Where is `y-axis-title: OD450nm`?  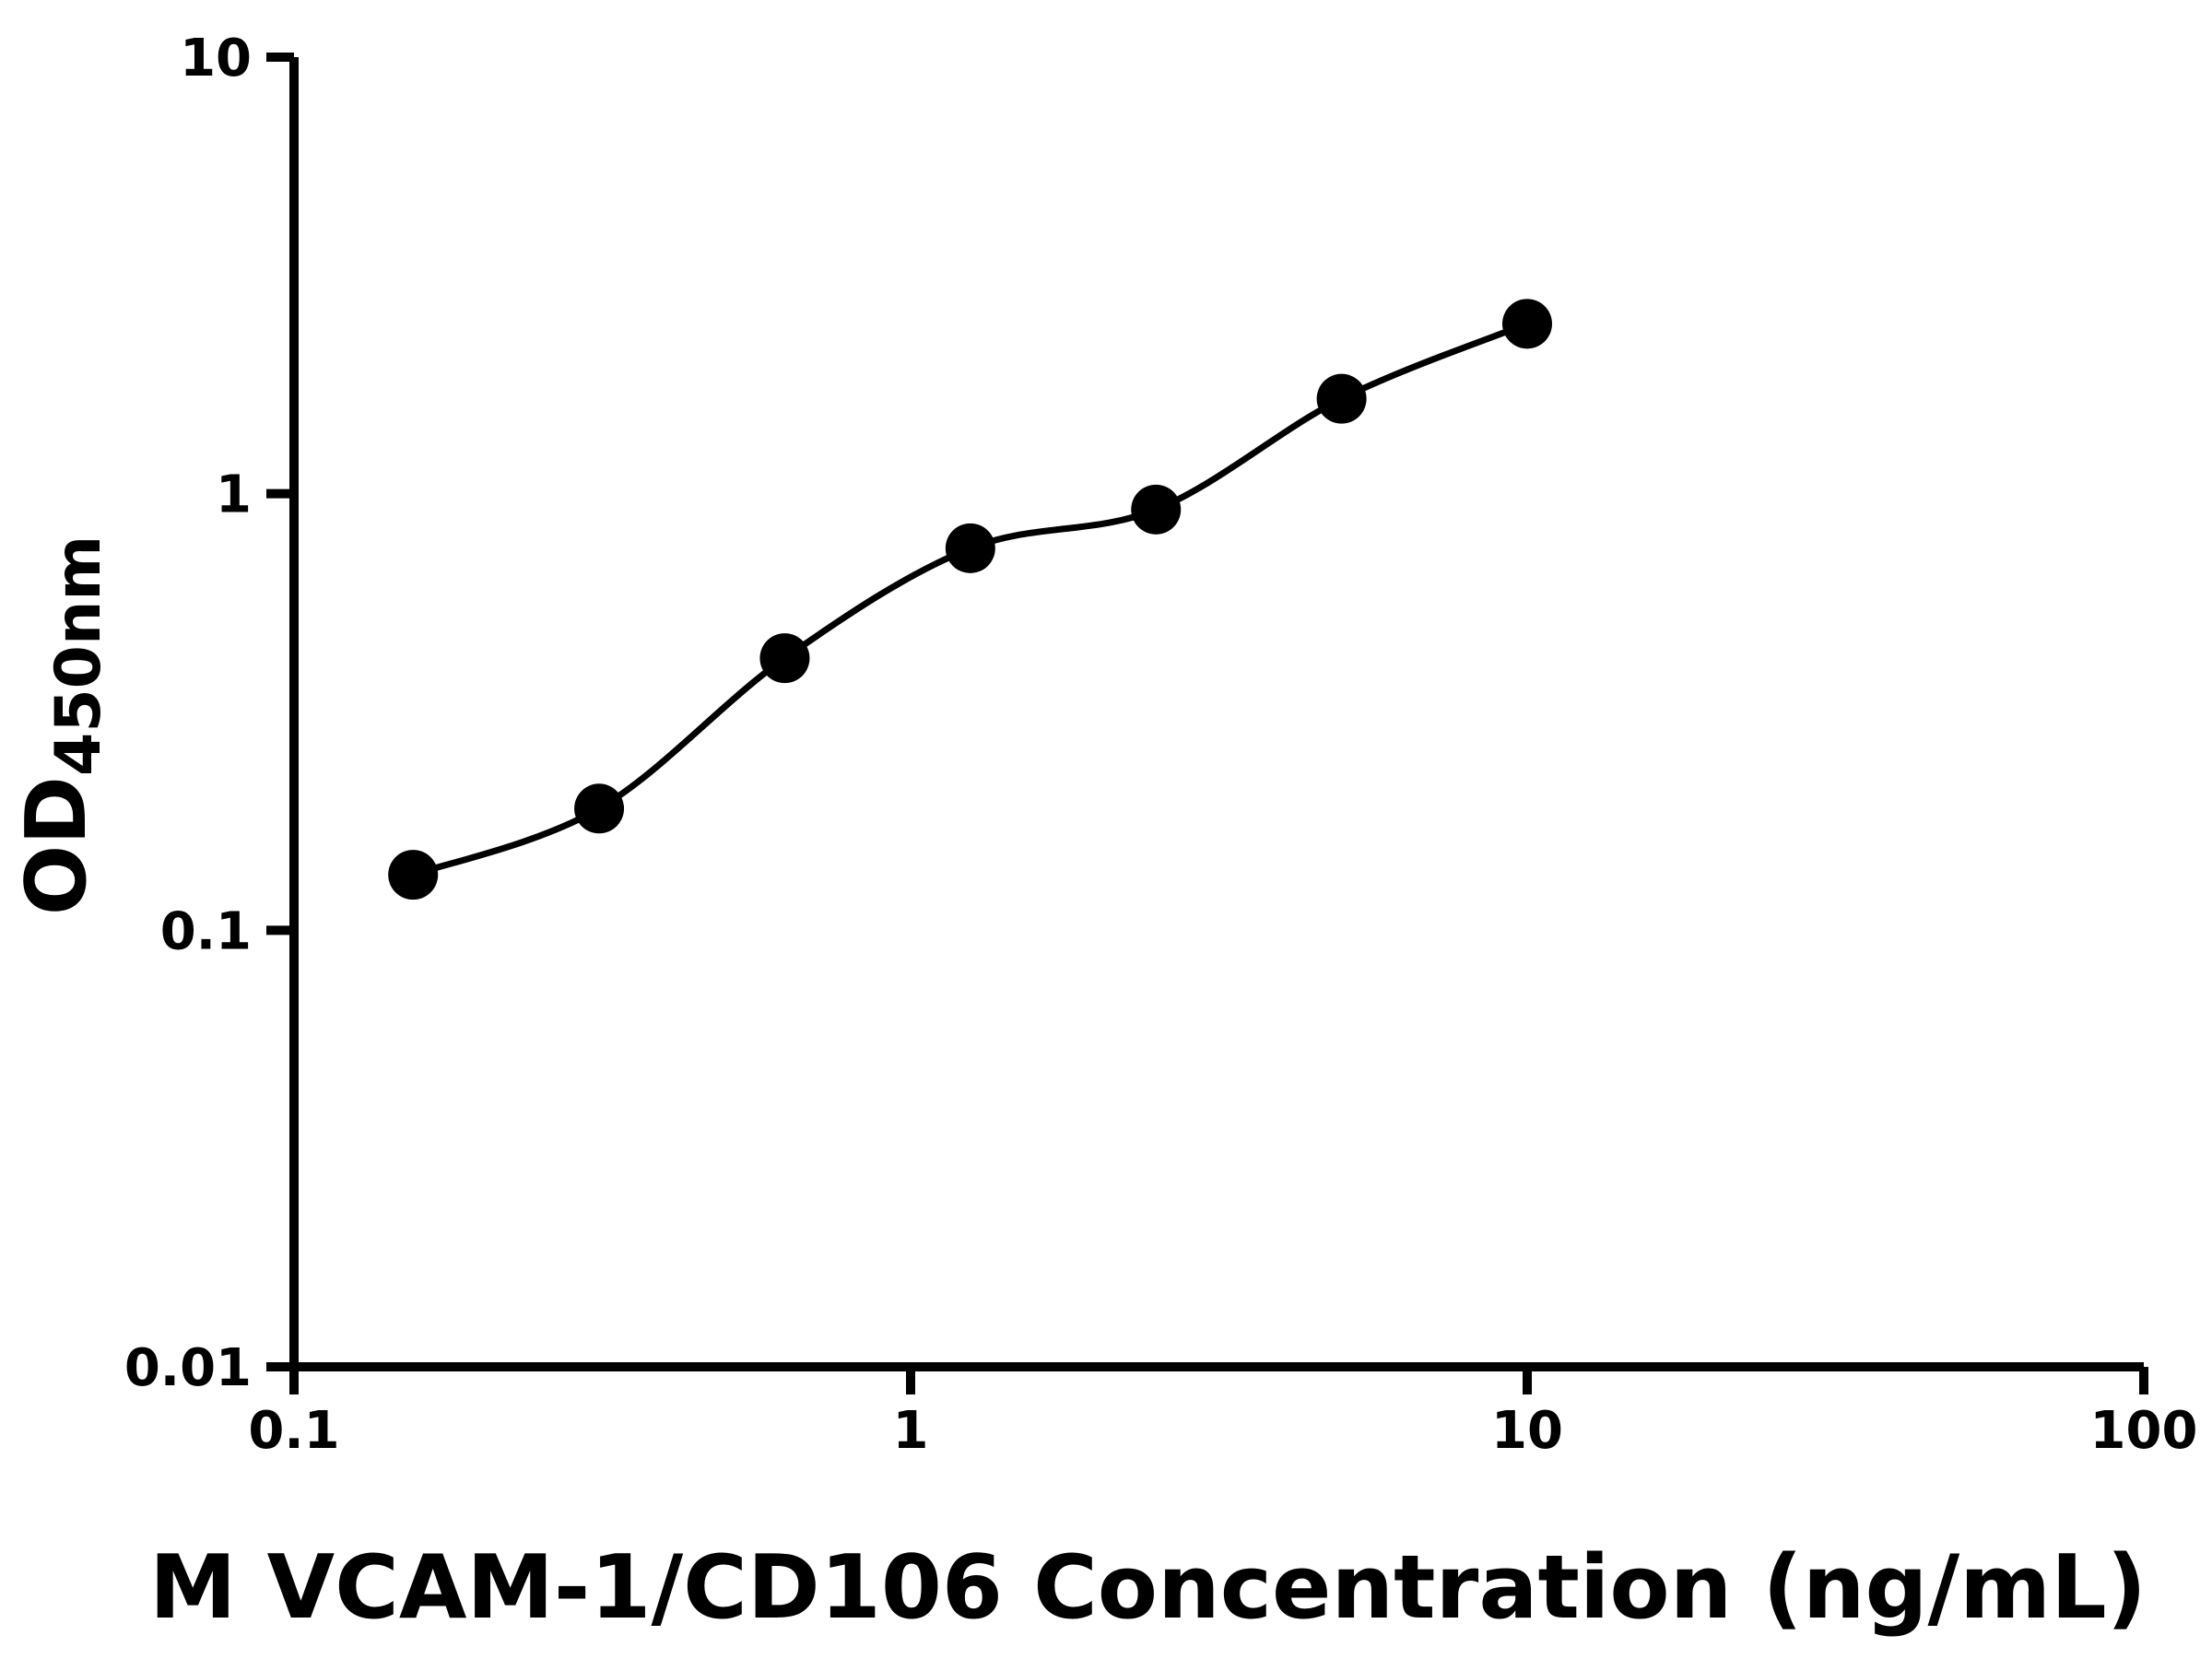 y-axis-title: OD450nm is located at coordinates (61, 725).